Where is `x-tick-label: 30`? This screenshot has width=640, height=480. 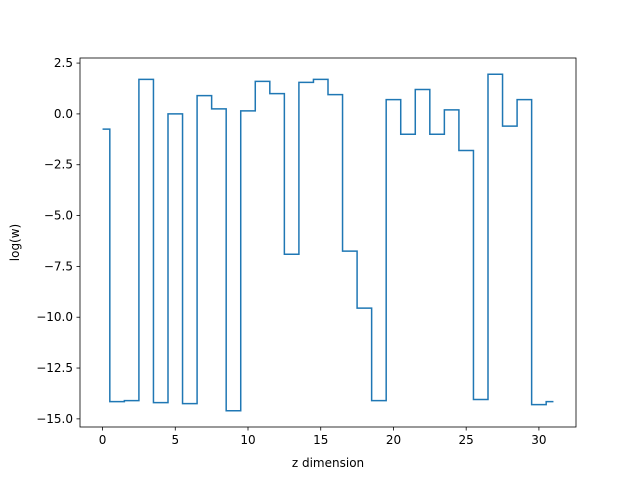
x-tick-label: 30 is located at coordinates (538, 440).